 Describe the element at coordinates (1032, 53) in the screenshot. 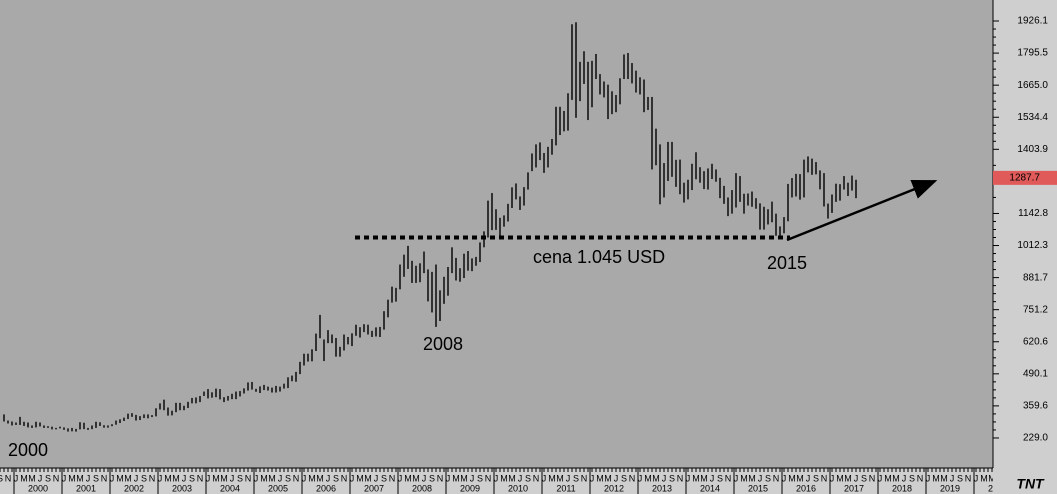

I see `y-tick-label: 1795.5` at that location.